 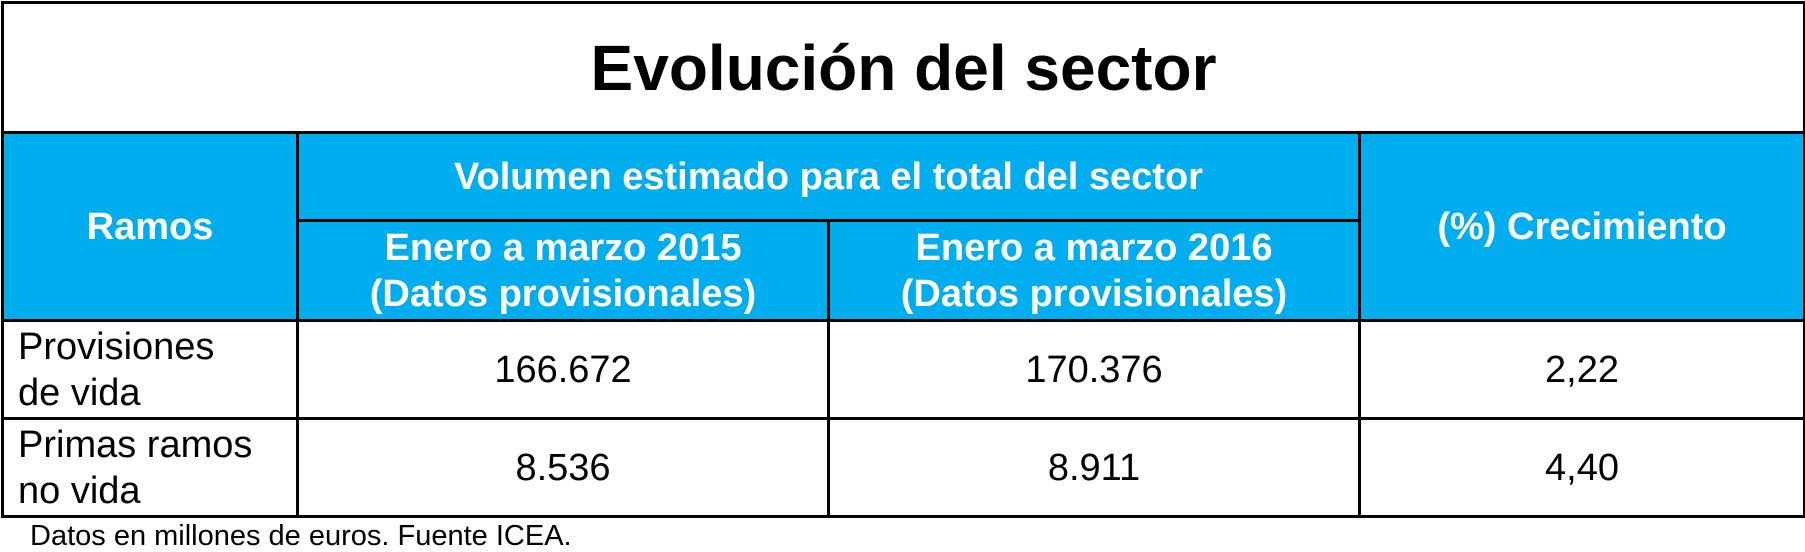 I want to click on value-crecimiento: 4,40, so click(x=1581, y=467).